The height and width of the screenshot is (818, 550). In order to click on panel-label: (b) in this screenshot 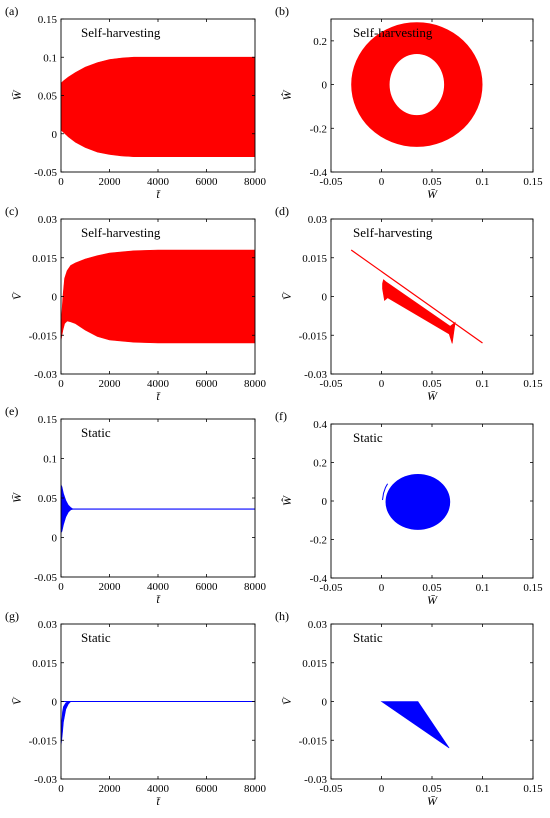, I will do `click(282, 11)`.